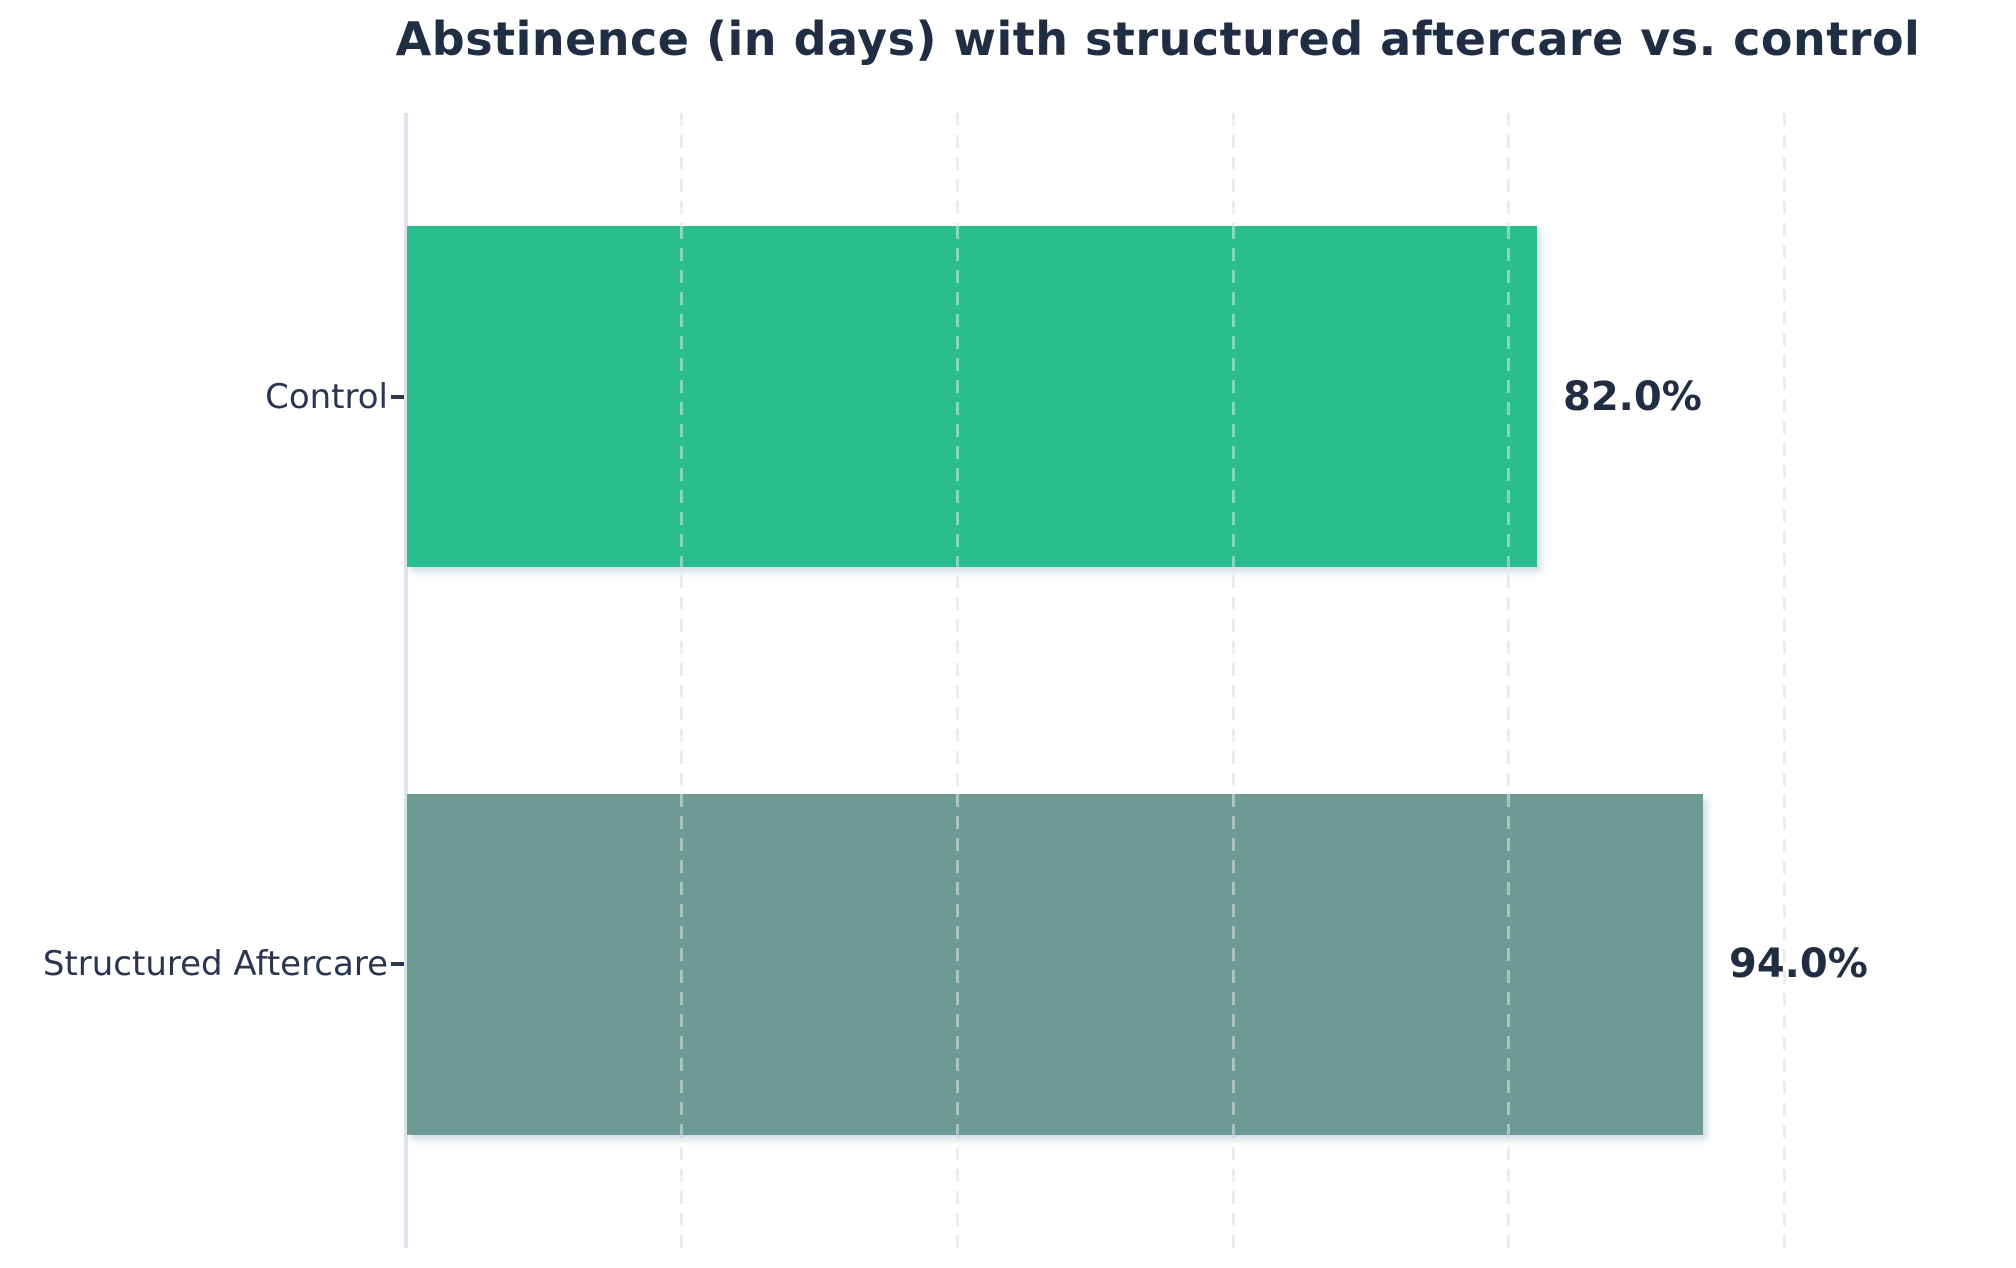  Describe the element at coordinates (326, 397) in the screenshot. I see `category-label: Control` at that location.